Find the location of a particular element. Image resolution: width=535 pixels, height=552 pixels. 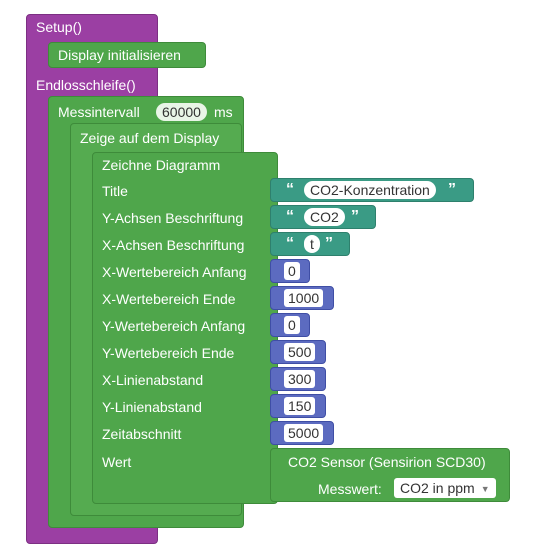

xmin-number-field: 0 is located at coordinates (292, 271).